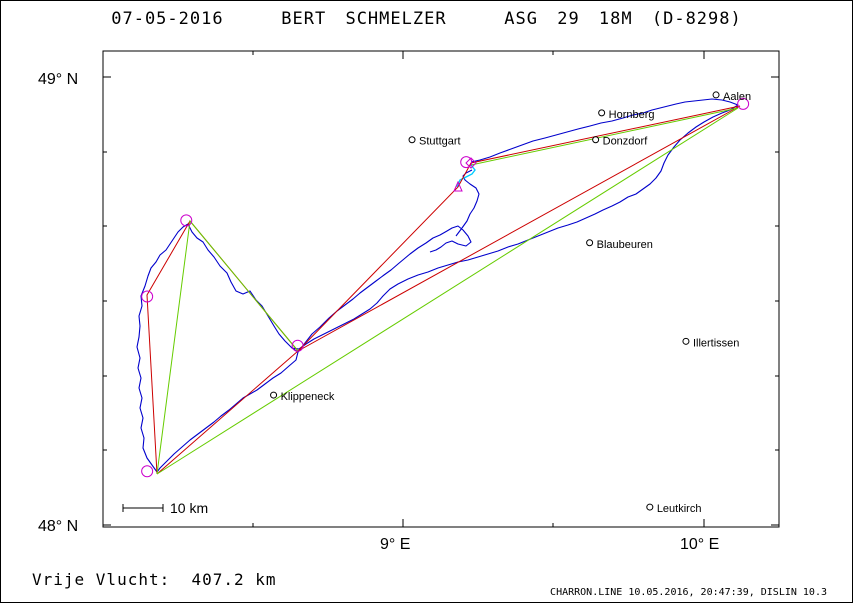  What do you see at coordinates (440, 142) in the screenshot?
I see `place-label: Stuttgart` at bounding box center [440, 142].